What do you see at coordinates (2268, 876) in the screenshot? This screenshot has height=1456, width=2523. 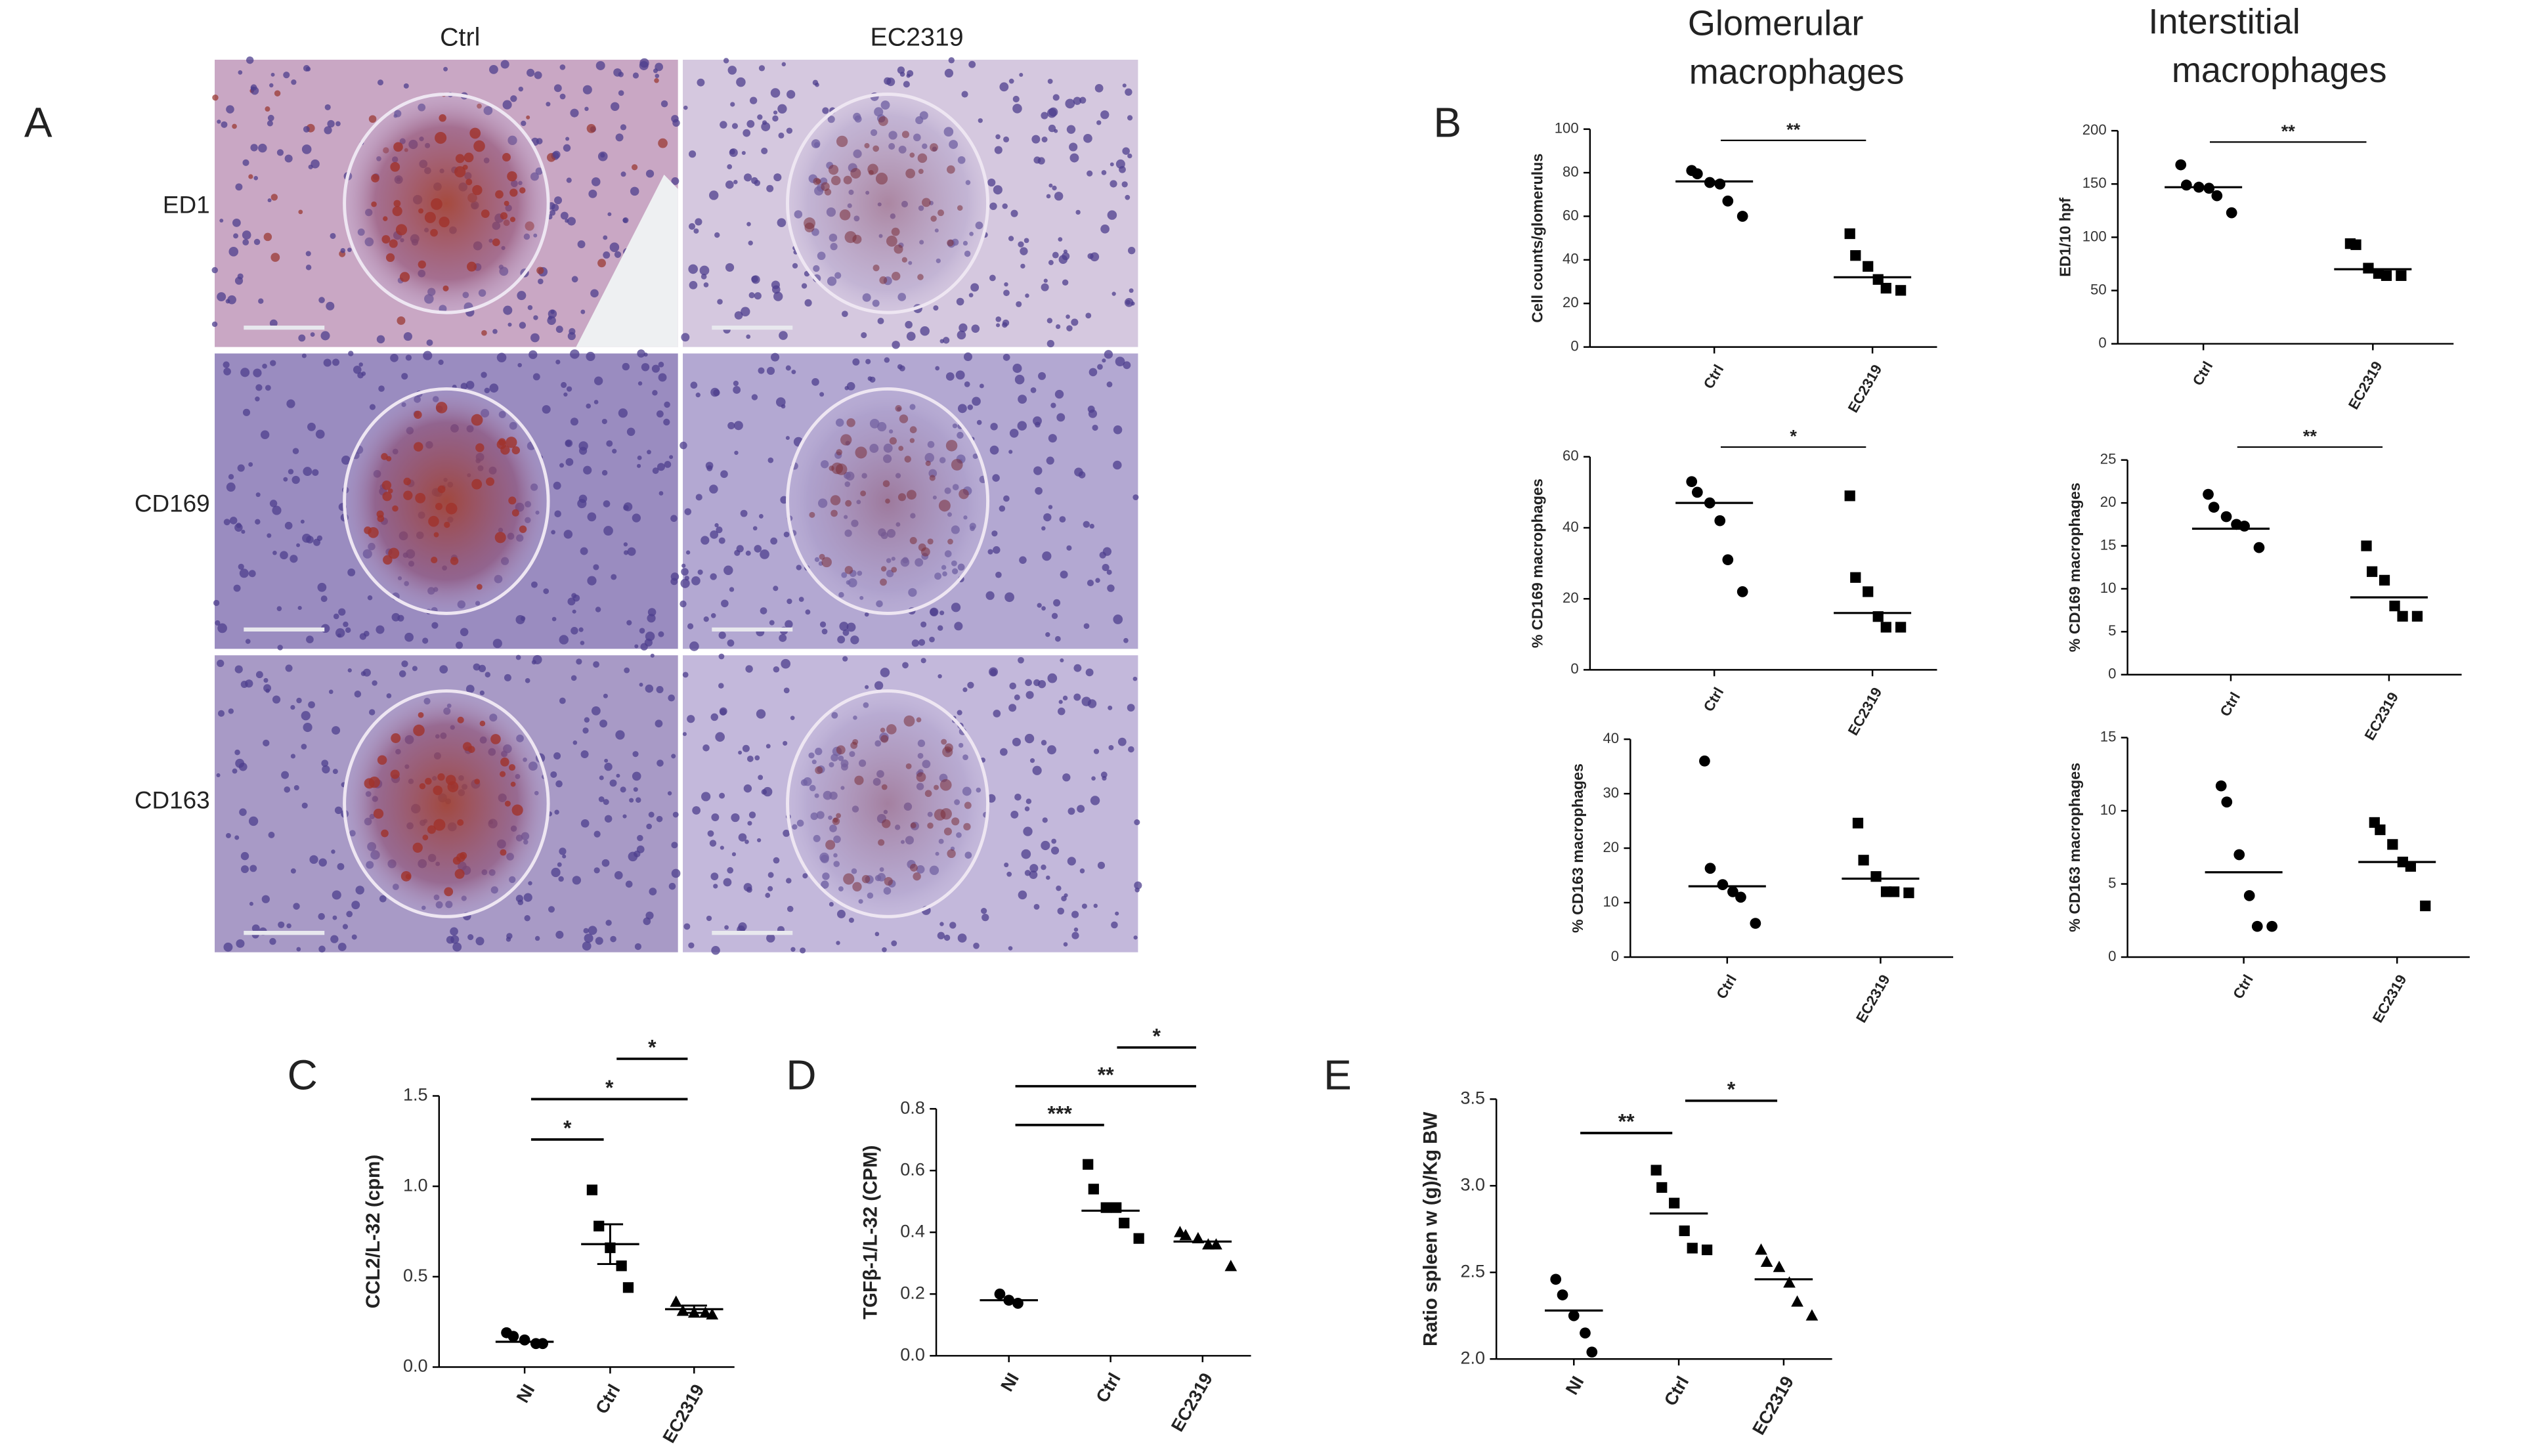 I see `dot-plot: 0 5 10 15 % CD163 macrophages Ctrl EC2319` at bounding box center [2268, 876].